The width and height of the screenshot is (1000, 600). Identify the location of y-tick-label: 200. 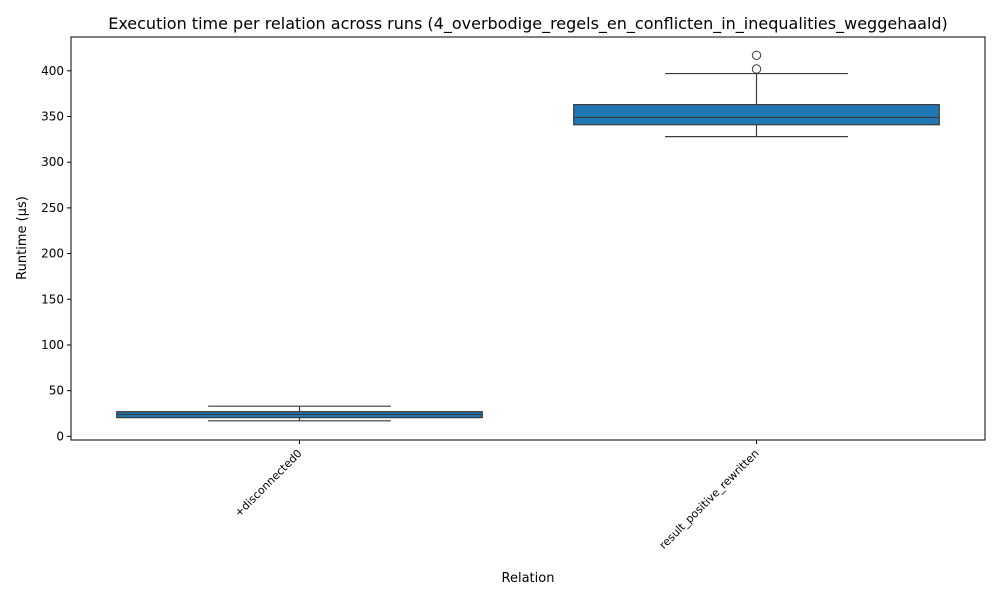
(52, 254).